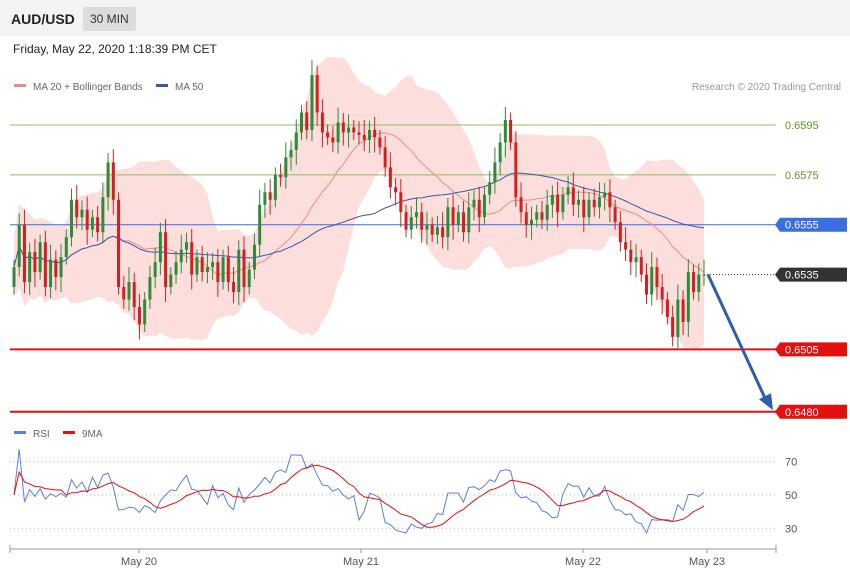  I want to click on time-axis-label: May 23, so click(707, 562).